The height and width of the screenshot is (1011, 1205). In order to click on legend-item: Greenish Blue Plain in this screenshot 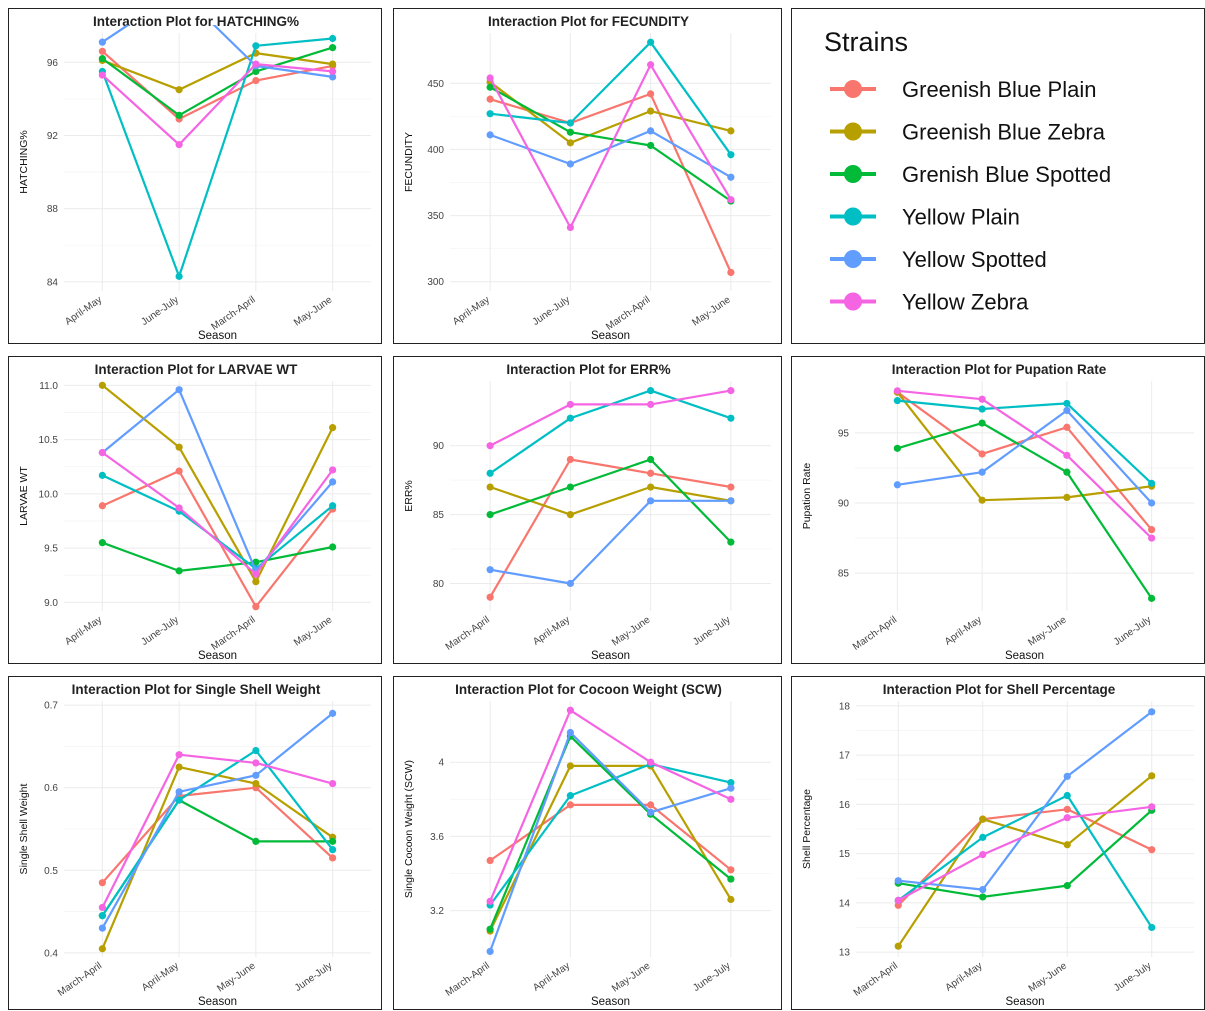, I will do `click(963, 89)`.